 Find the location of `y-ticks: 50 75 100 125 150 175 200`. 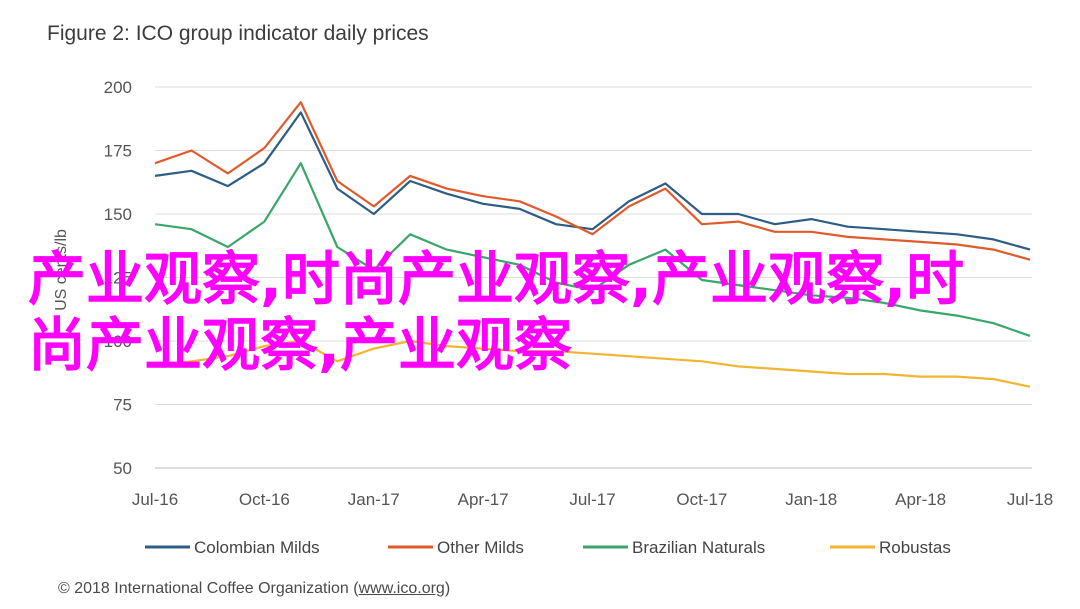

y-ticks: 50 75 100 125 150 175 200 is located at coordinates (118, 278).